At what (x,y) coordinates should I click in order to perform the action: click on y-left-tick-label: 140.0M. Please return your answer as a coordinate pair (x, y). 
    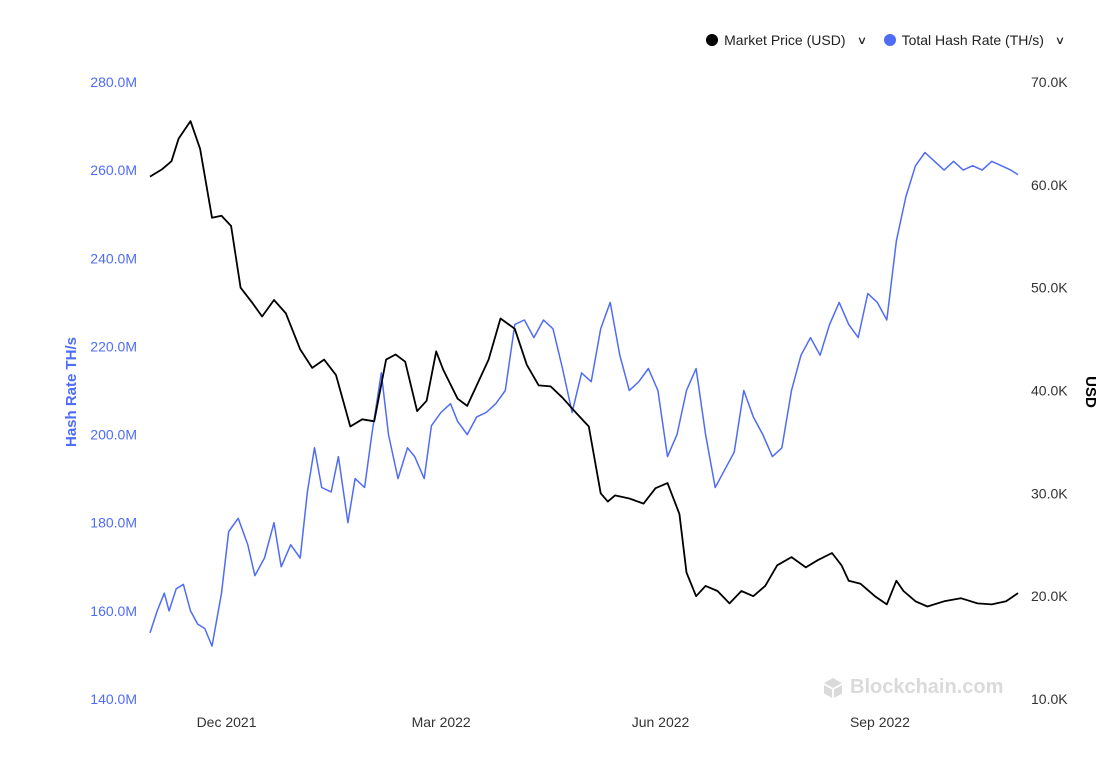
    Looking at the image, I should click on (113, 699).